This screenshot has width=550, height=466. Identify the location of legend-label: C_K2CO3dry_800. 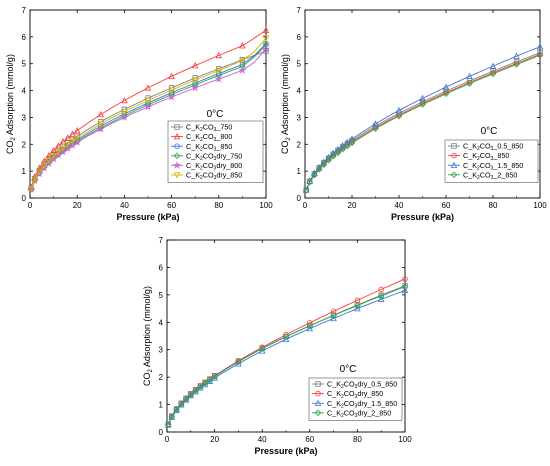
(214, 166).